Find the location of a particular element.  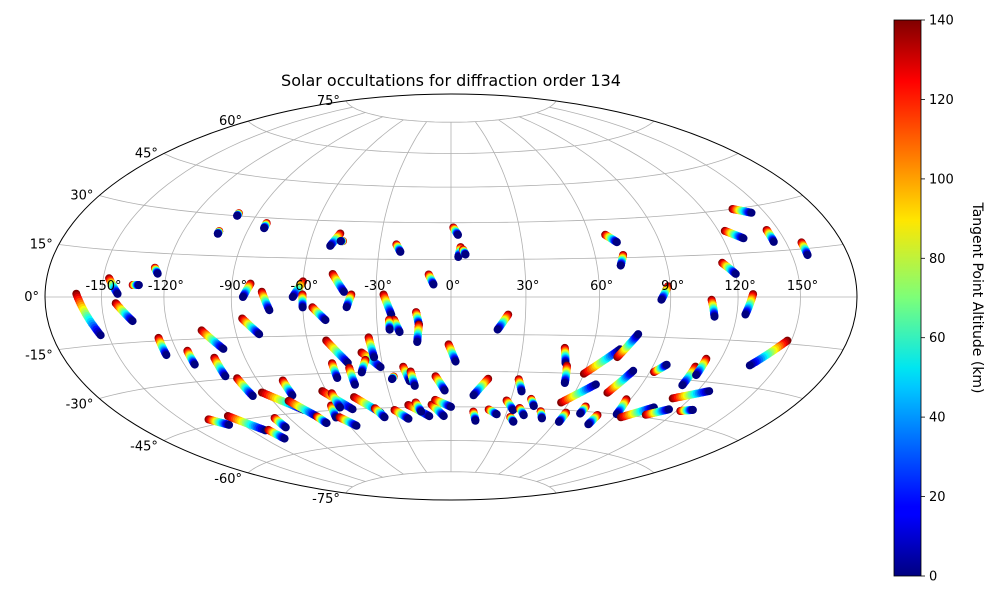

lon-tick-label: 0° is located at coordinates (453, 286).